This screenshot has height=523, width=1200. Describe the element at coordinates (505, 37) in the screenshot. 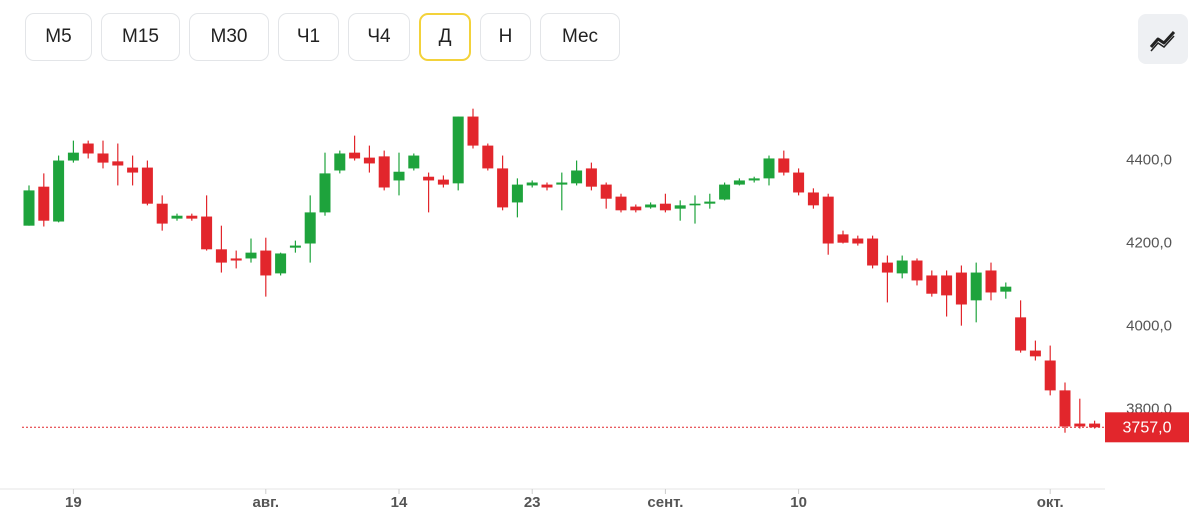

I see `timeframe-button: Н` at that location.